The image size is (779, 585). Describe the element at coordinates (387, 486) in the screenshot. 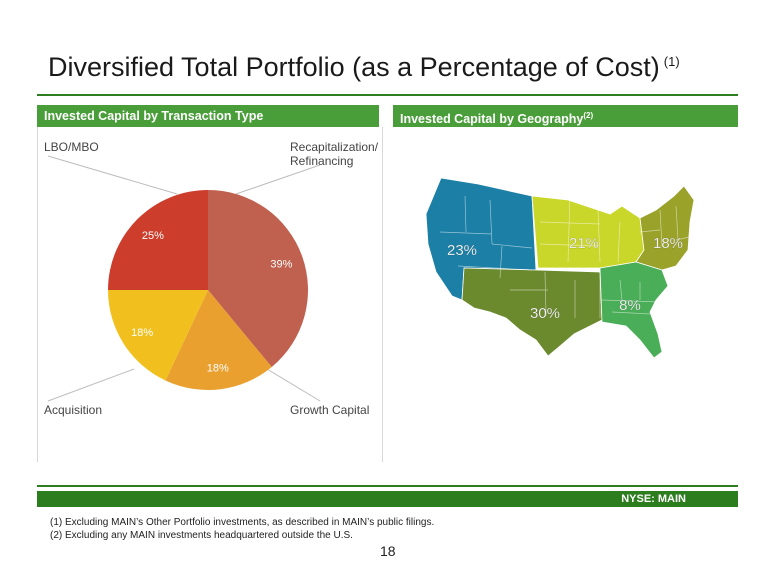

I see `footer-thin-rule` at that location.